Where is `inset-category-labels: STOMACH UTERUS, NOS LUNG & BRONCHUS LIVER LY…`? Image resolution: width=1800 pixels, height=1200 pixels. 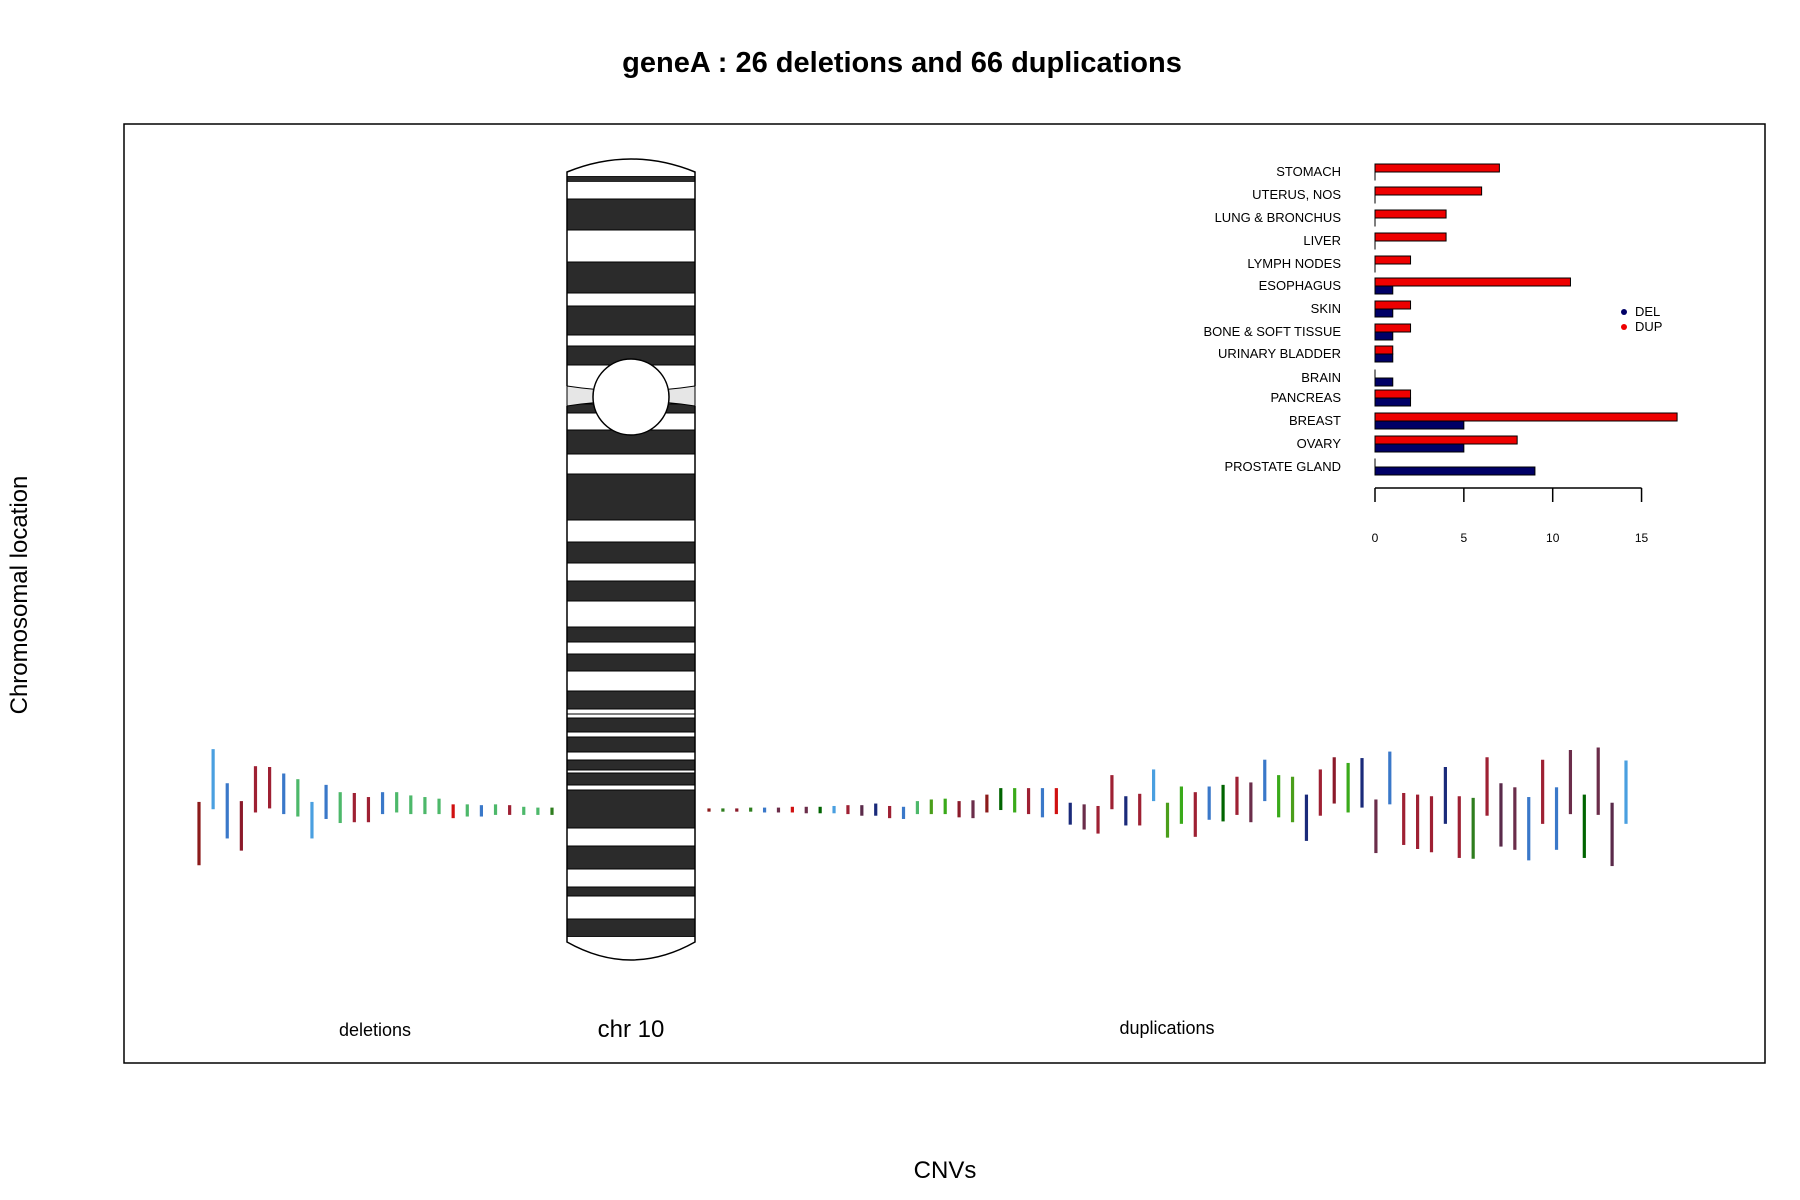
inset-category-labels: STOMACH UTERUS, NOS LUNG & BRONCHUS LIVER LY… is located at coordinates (1273, 319).